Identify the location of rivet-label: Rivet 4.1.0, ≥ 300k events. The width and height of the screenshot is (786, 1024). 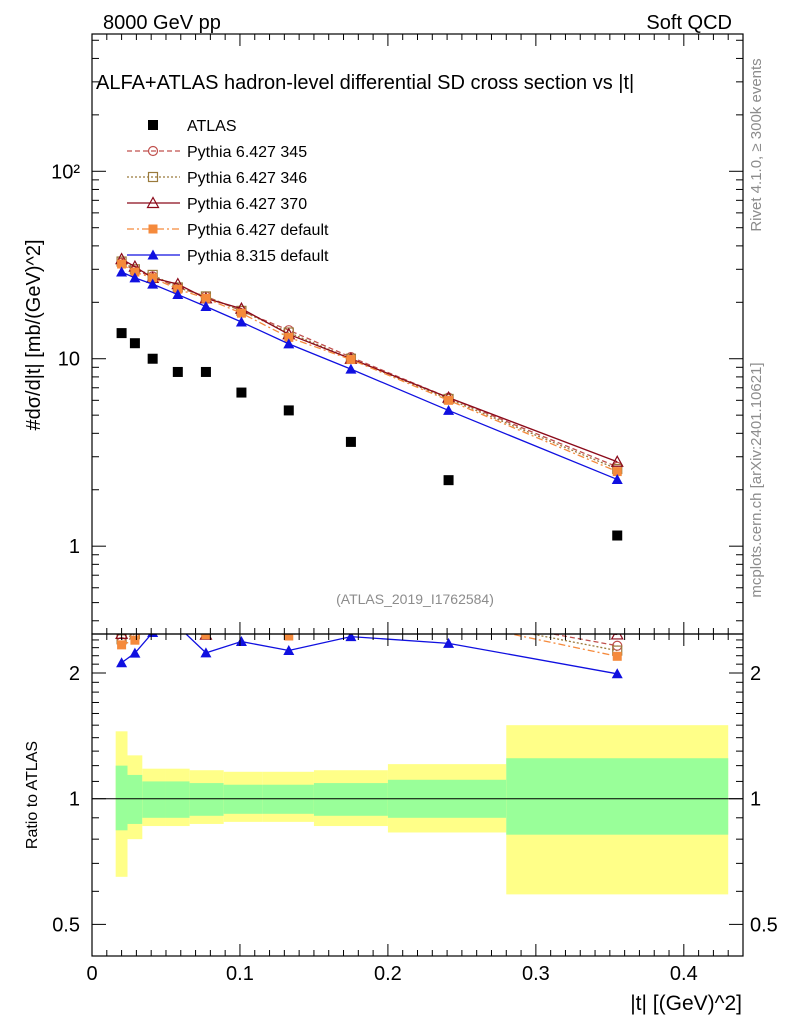
(756, 144).